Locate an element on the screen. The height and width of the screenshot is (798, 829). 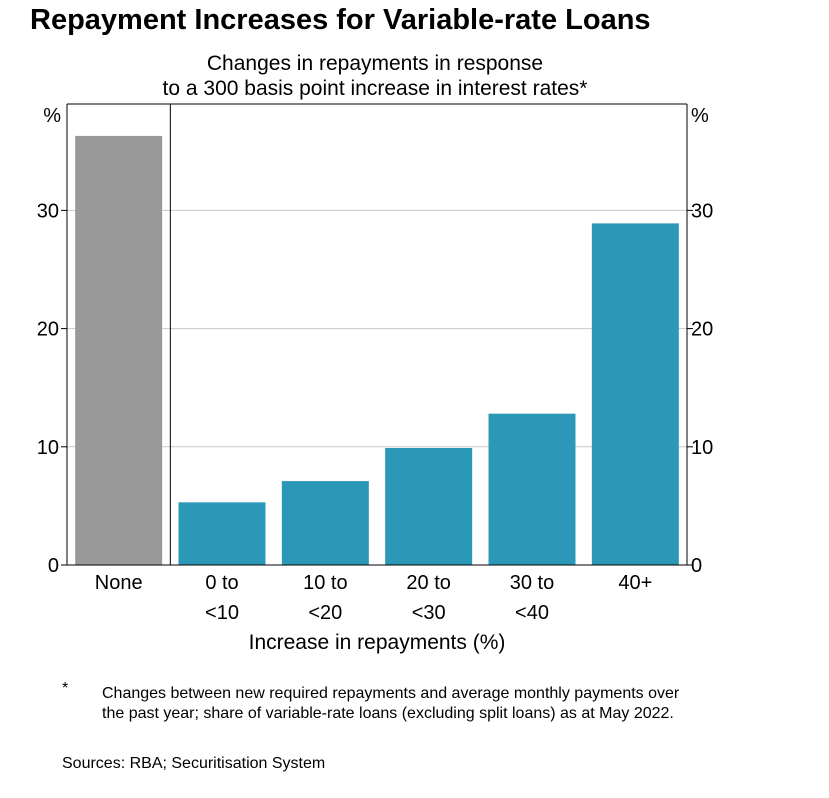
category-label-3-line-0: 20 to is located at coordinates (428, 583).